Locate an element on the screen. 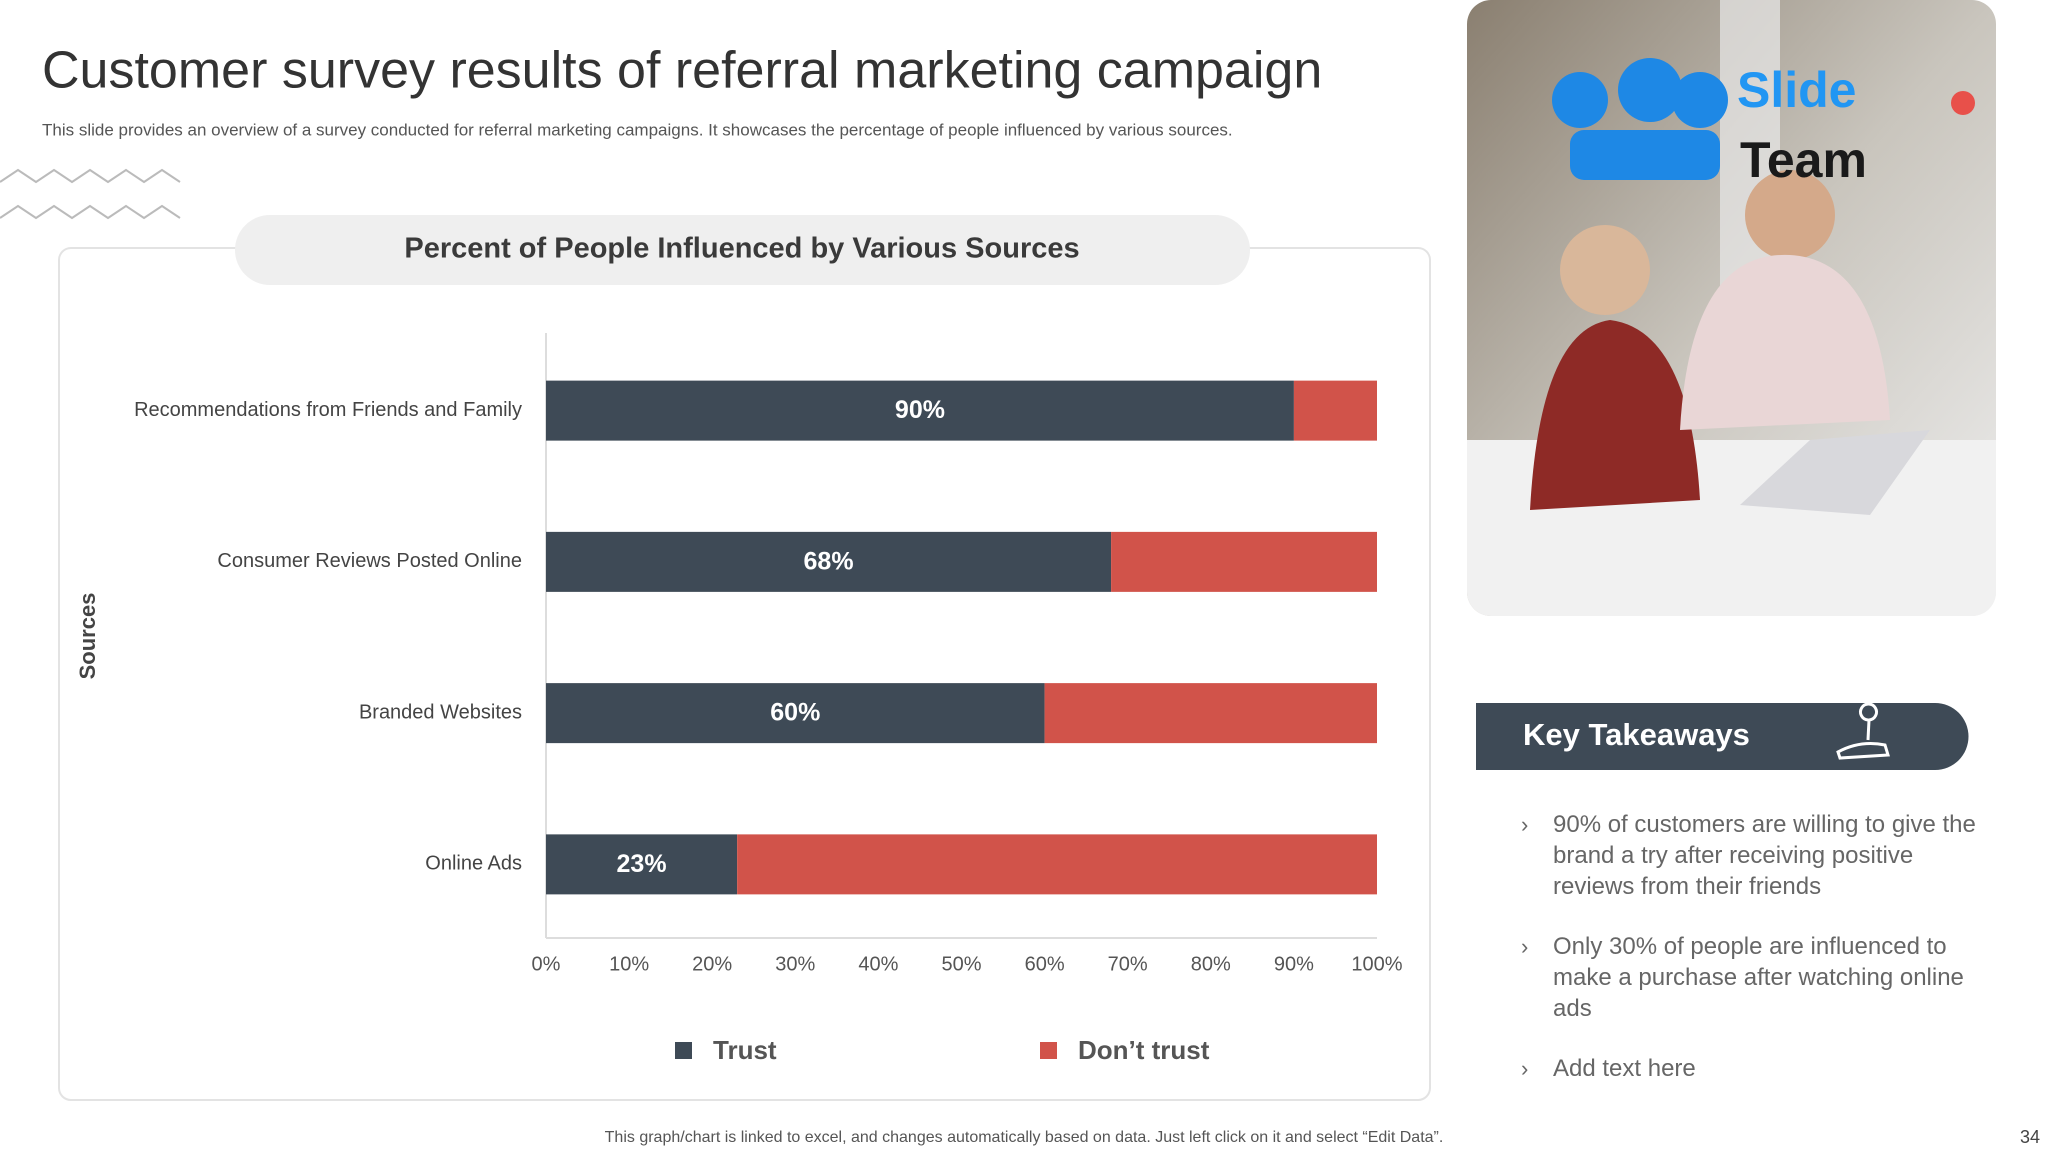 Image resolution: width=2048 pixels, height=1152 pixels. y-tick-label: Online Ads is located at coordinates (473, 864).